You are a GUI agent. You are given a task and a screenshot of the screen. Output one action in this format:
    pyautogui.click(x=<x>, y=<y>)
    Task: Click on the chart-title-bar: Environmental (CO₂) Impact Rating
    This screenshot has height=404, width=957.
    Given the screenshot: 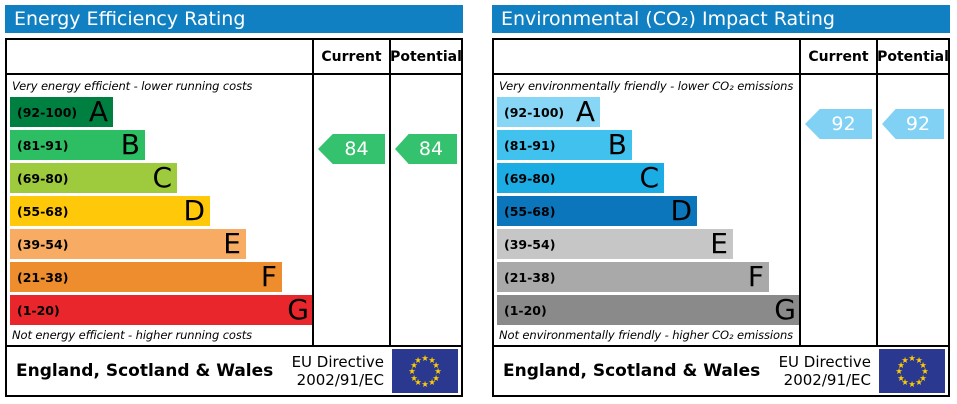 What is the action you would take?
    pyautogui.click(x=721, y=19)
    